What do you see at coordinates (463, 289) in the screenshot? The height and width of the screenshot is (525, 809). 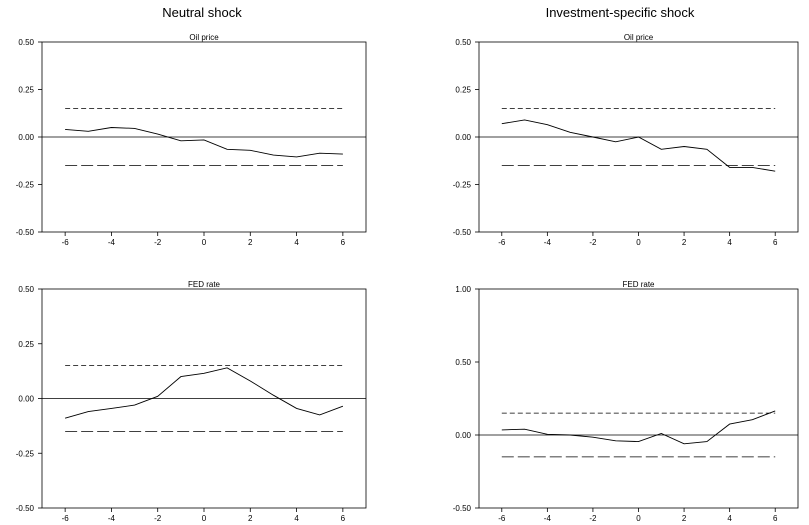 I see `fed-rate-investment-ytick-label: 1.00` at bounding box center [463, 289].